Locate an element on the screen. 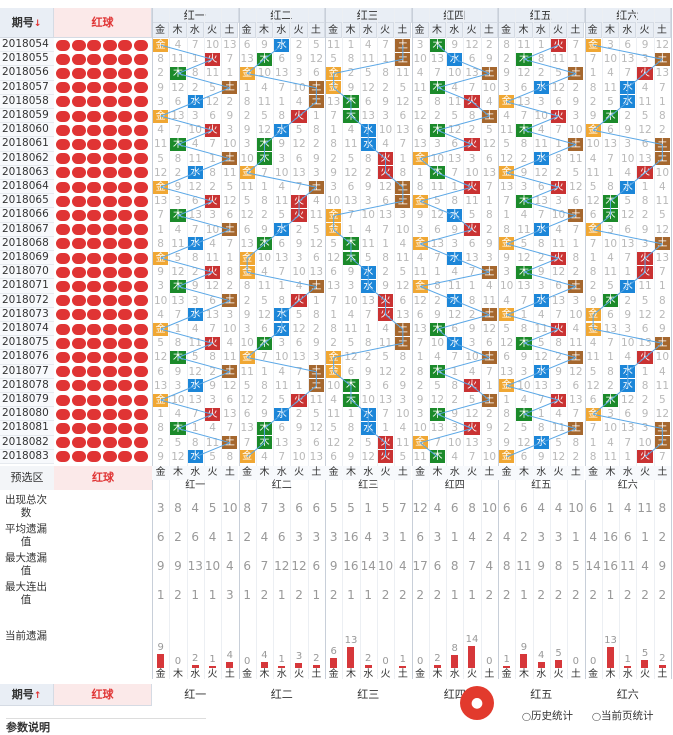  stat-value: 10 is located at coordinates (212, 566).